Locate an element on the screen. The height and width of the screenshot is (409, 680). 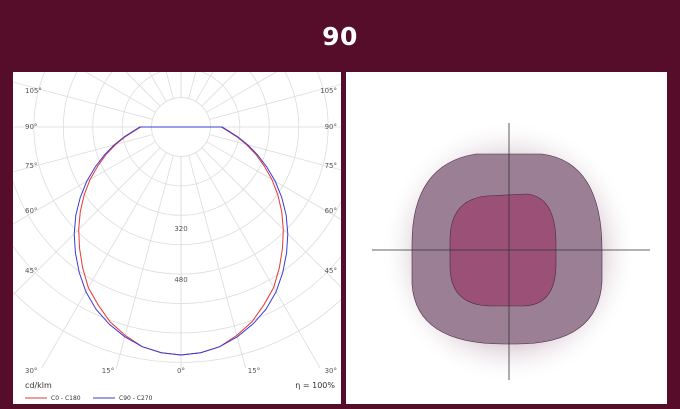
efficiency-label: η = 100% is located at coordinates (315, 385).